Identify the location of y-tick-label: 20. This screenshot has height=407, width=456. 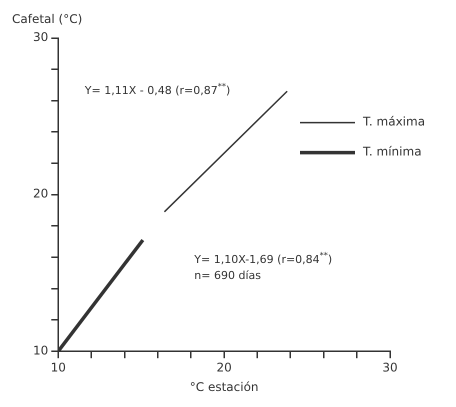
(40, 193).